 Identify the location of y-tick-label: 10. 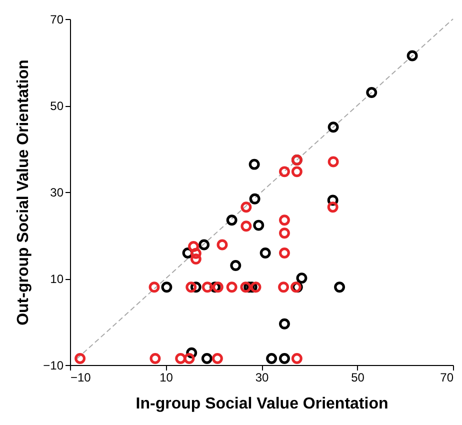
(57, 279).